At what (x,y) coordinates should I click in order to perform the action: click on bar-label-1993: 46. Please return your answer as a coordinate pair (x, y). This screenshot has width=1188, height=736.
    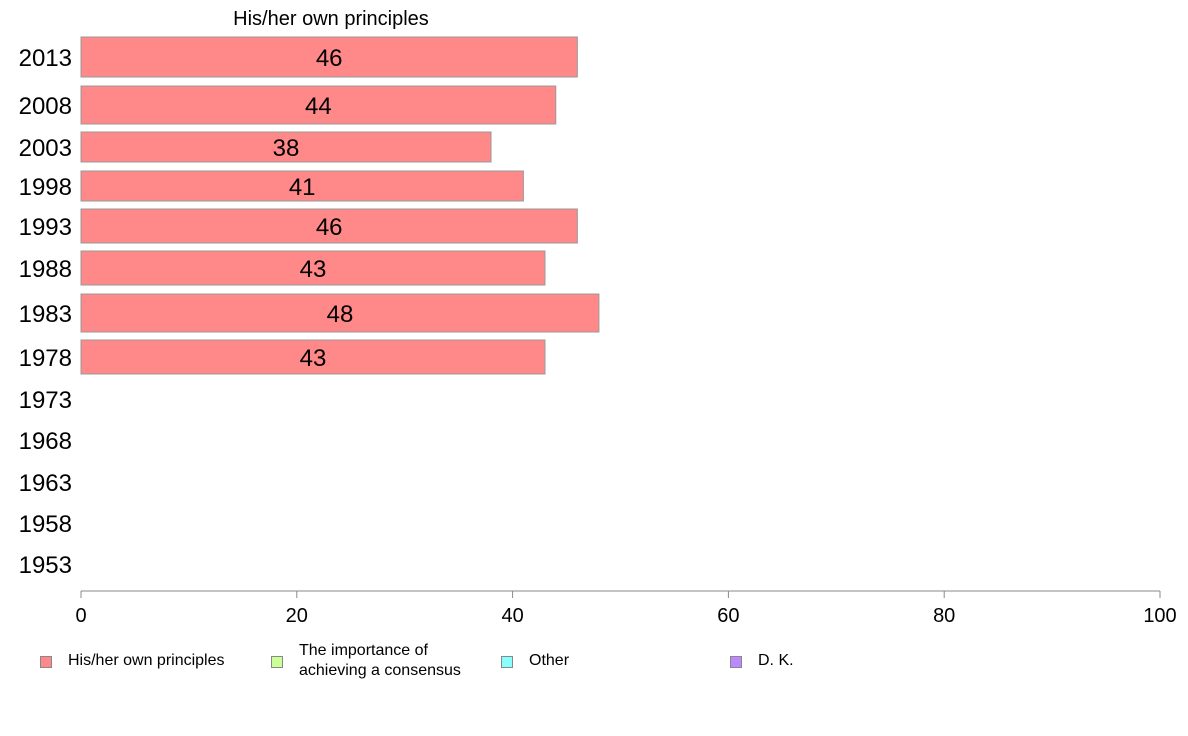
    Looking at the image, I should click on (329, 227).